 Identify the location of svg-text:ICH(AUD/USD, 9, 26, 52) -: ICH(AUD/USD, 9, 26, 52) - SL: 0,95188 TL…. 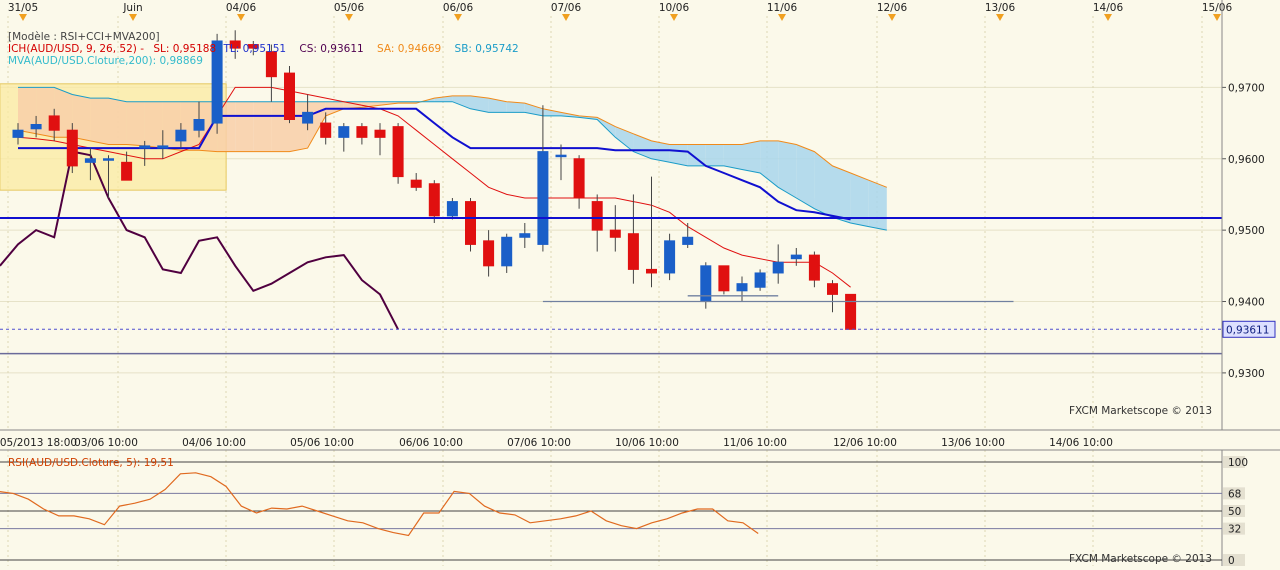
(263, 49).